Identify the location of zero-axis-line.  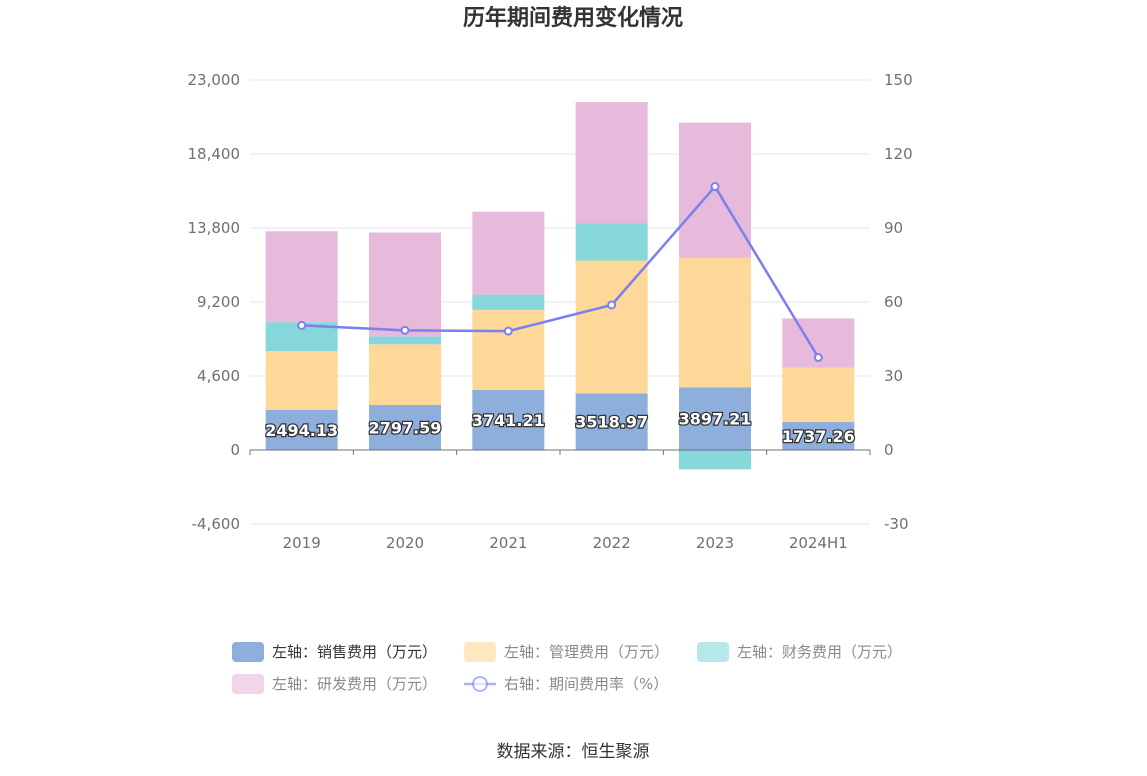
(560, 452).